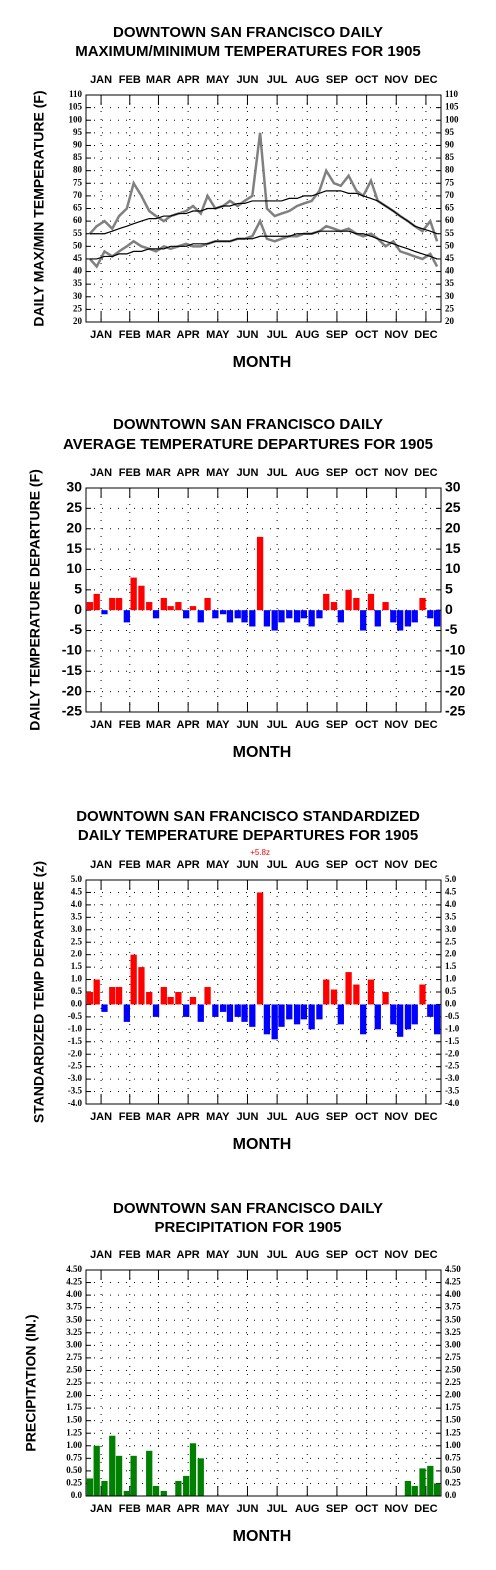 Image resolution: width=496 pixels, height=1570 pixels. What do you see at coordinates (31, 1382) in the screenshot?
I see `y-axis-label: PRECIPITATION (IN.)` at bounding box center [31, 1382].